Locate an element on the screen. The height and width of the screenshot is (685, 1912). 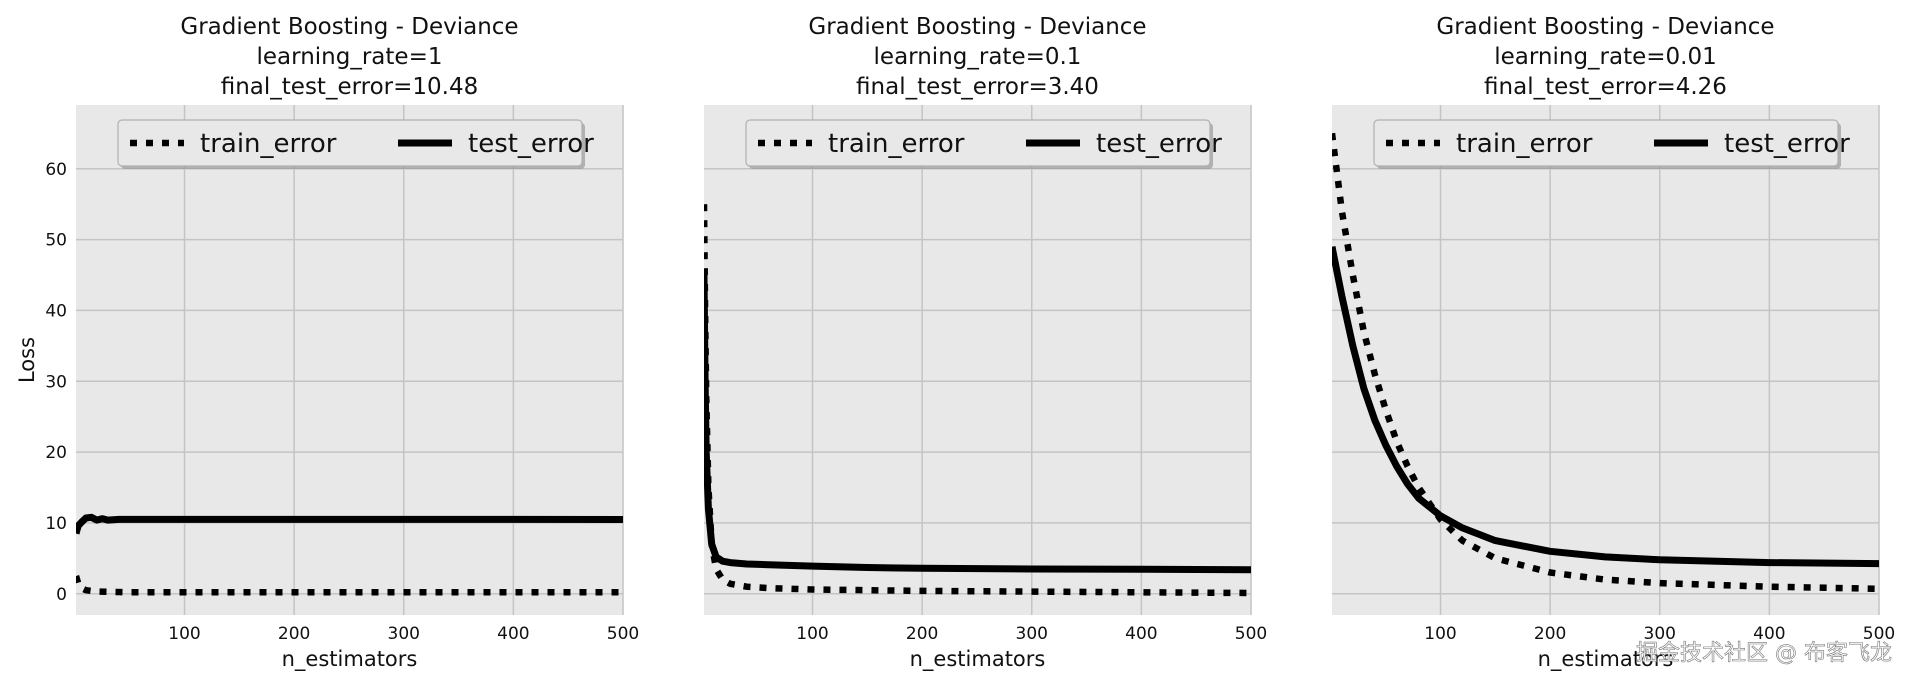
y-tick-label: 0 is located at coordinates (61, 595).